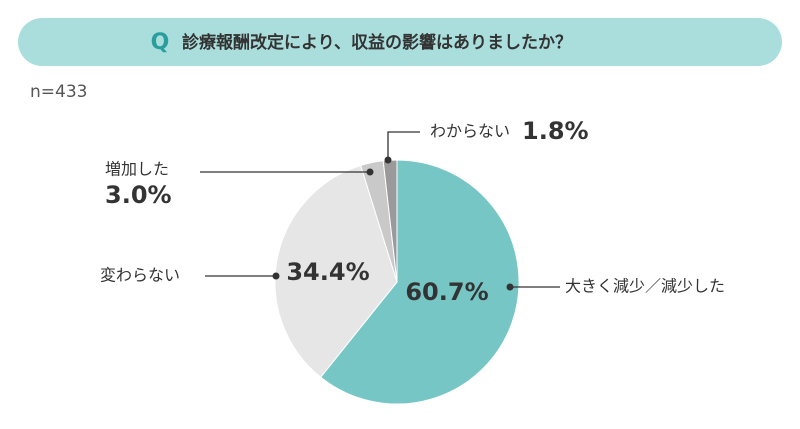 The height and width of the screenshot is (429, 800). I want to click on chart-title: 診療報酬改定により、収益の影響はありましたか？, so click(377, 42).